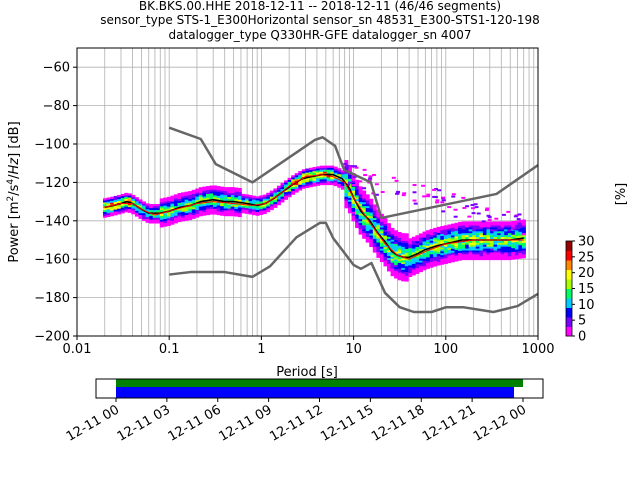  I want to click on time-tick-label: 12-11 09, so click(246, 423).